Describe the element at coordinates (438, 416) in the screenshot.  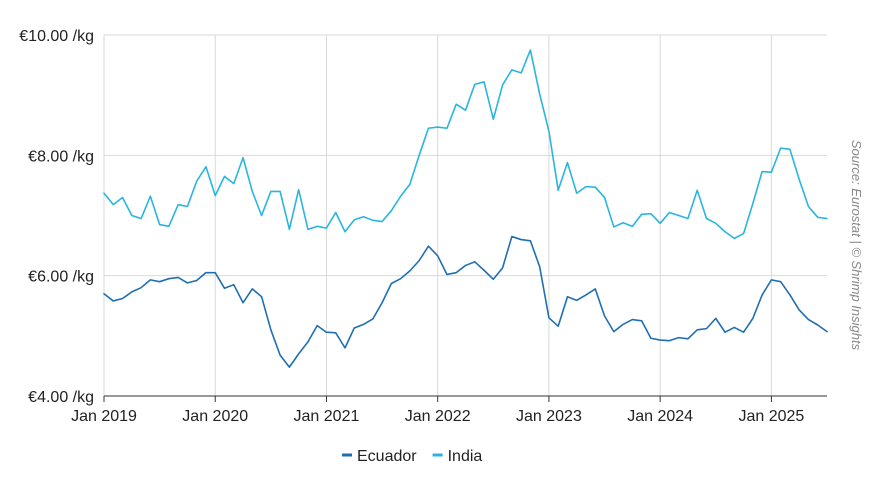
I see `x-tick-label: Jan 2022` at that location.